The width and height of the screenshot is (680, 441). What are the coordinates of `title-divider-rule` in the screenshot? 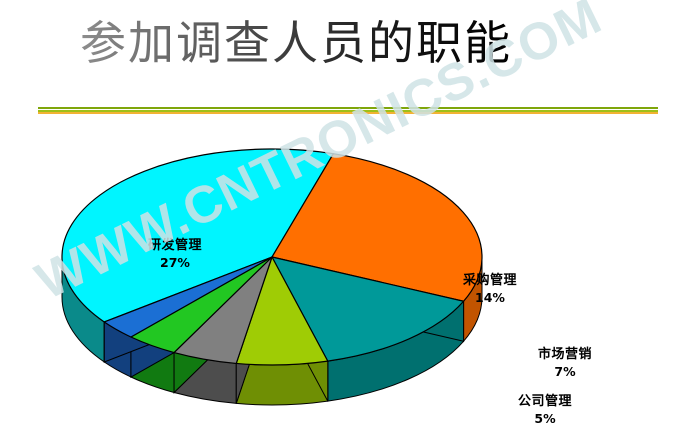 It's located at (348, 110).